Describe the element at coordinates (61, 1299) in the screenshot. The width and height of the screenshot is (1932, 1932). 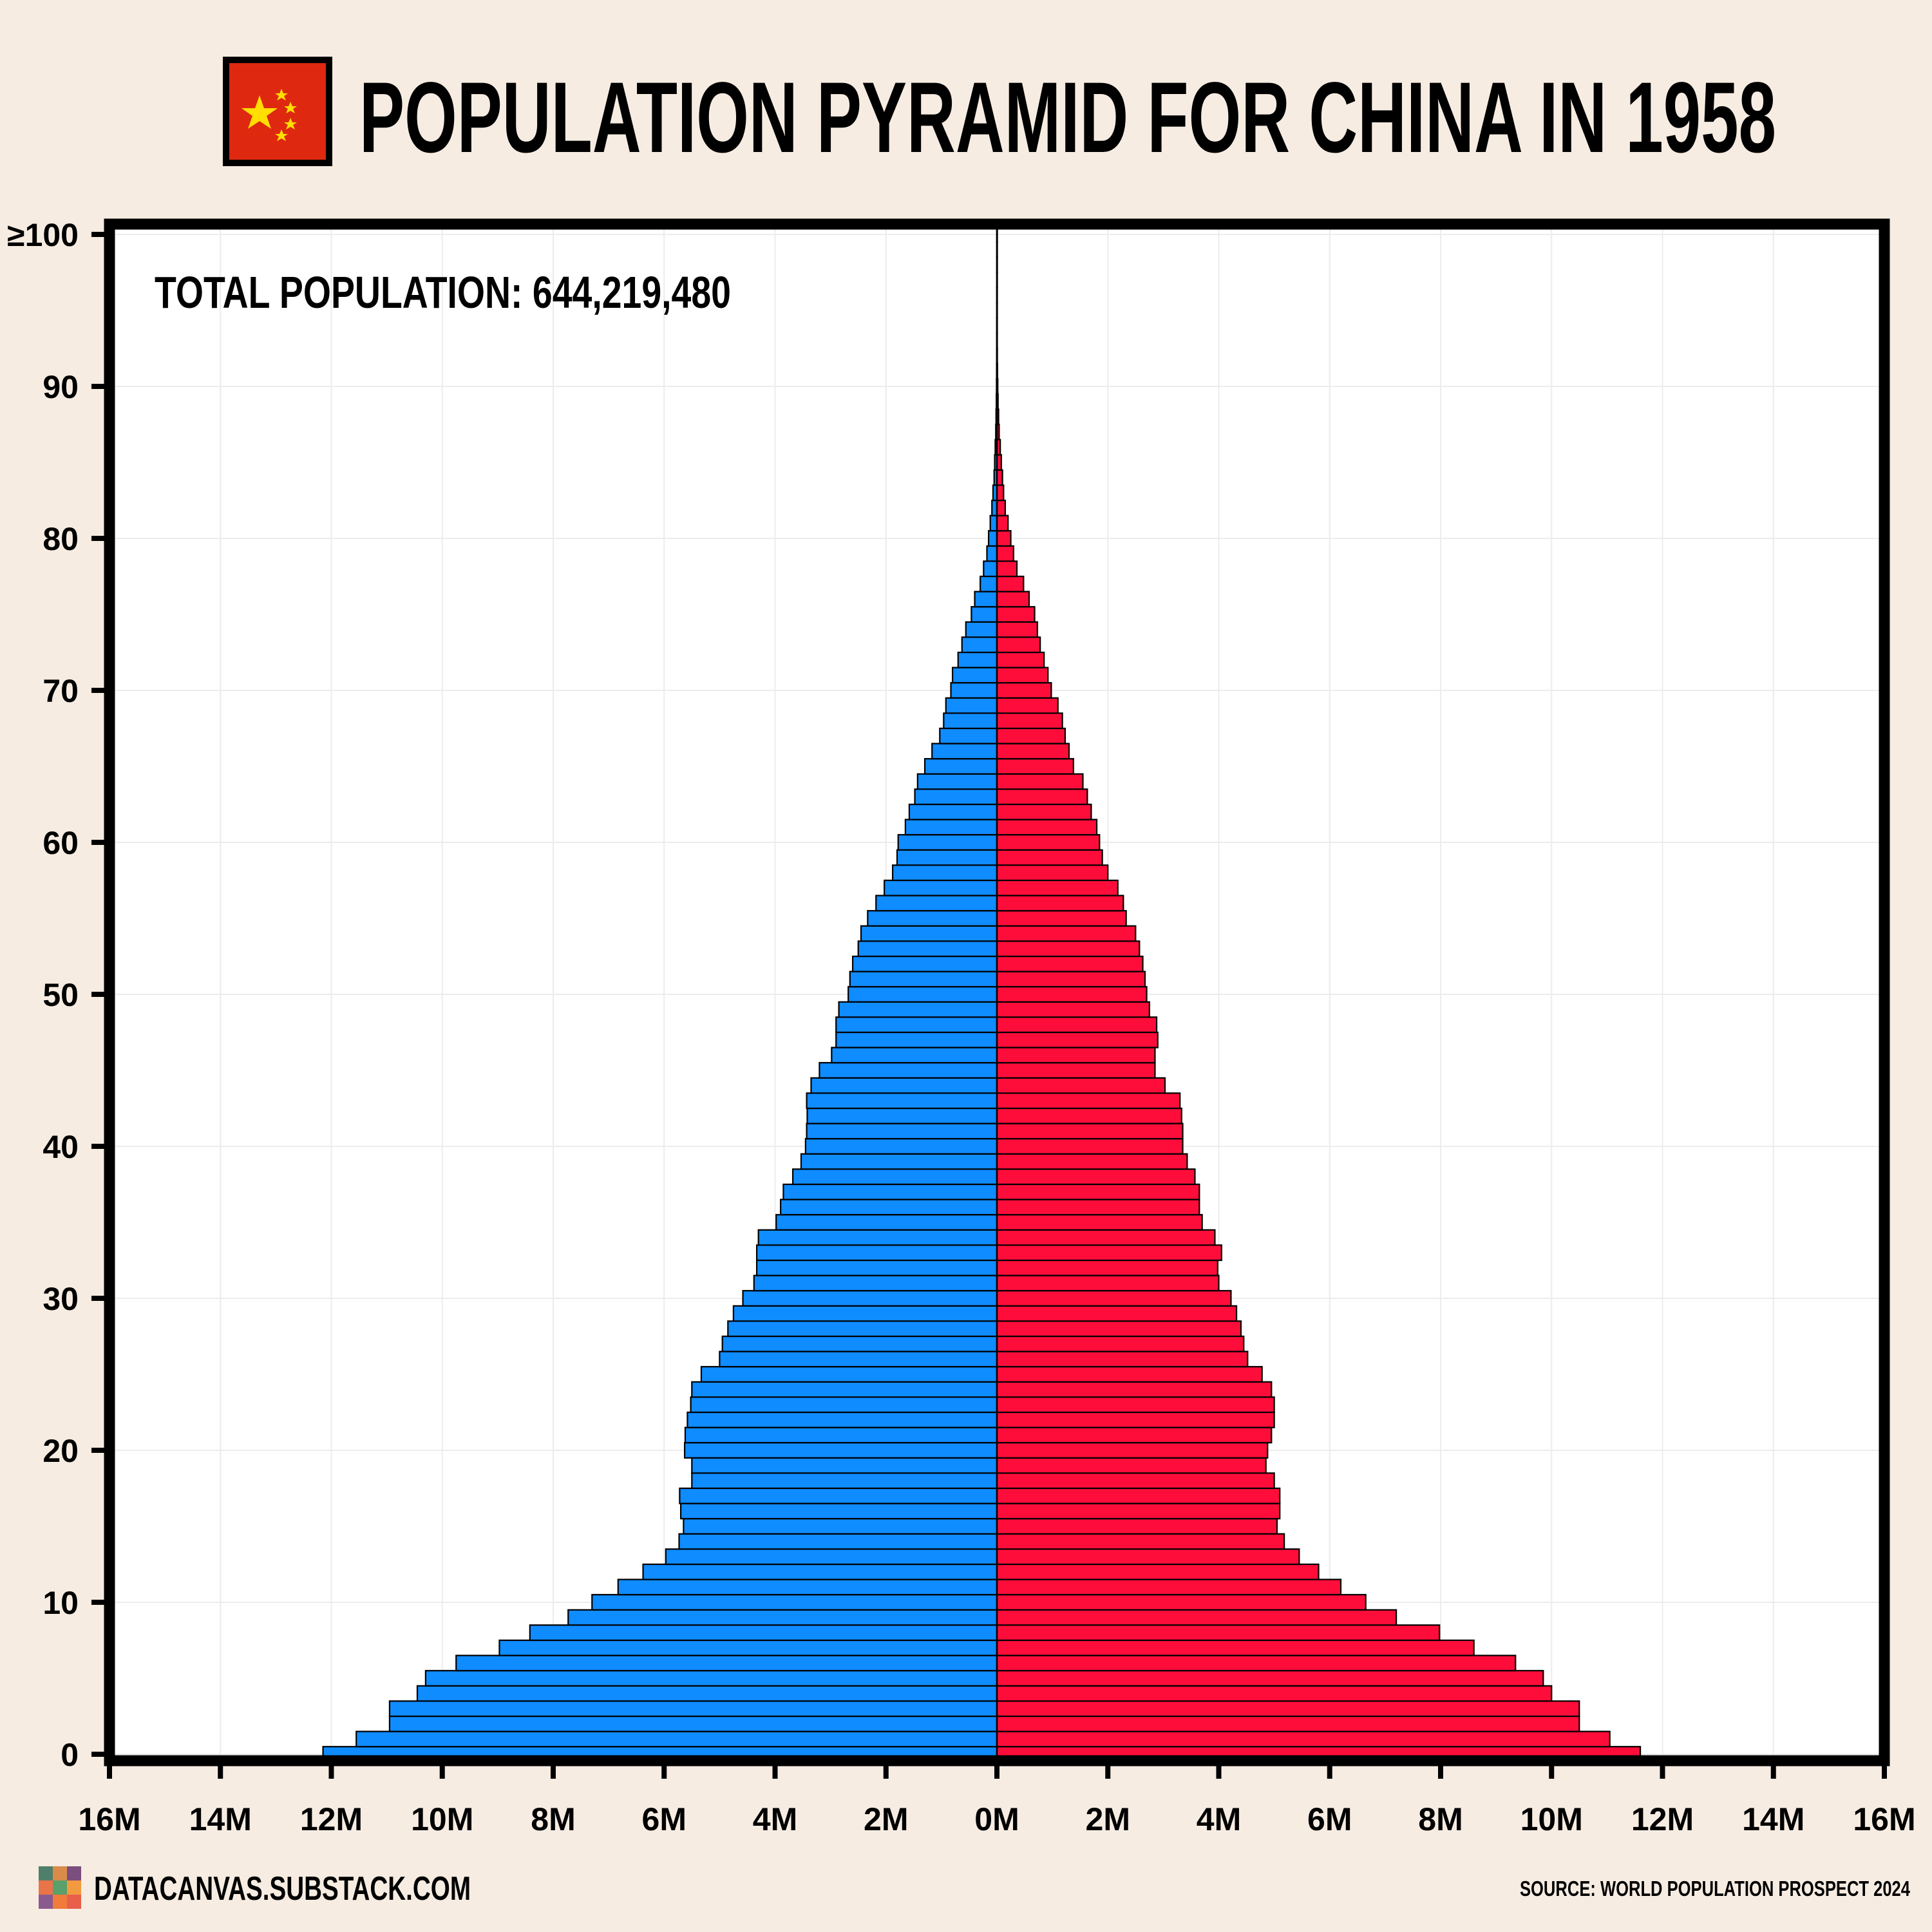
I see `y-tick-label: 30` at that location.